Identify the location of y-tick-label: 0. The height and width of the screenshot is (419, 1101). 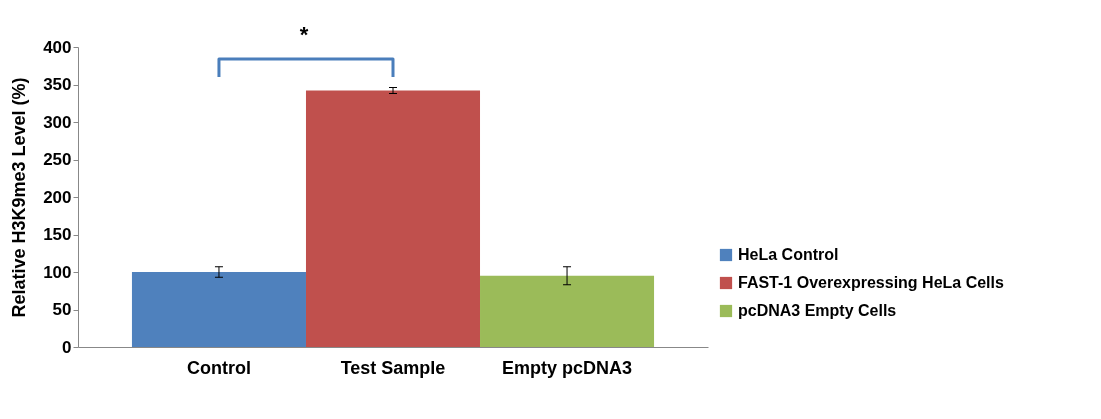
(67, 347).